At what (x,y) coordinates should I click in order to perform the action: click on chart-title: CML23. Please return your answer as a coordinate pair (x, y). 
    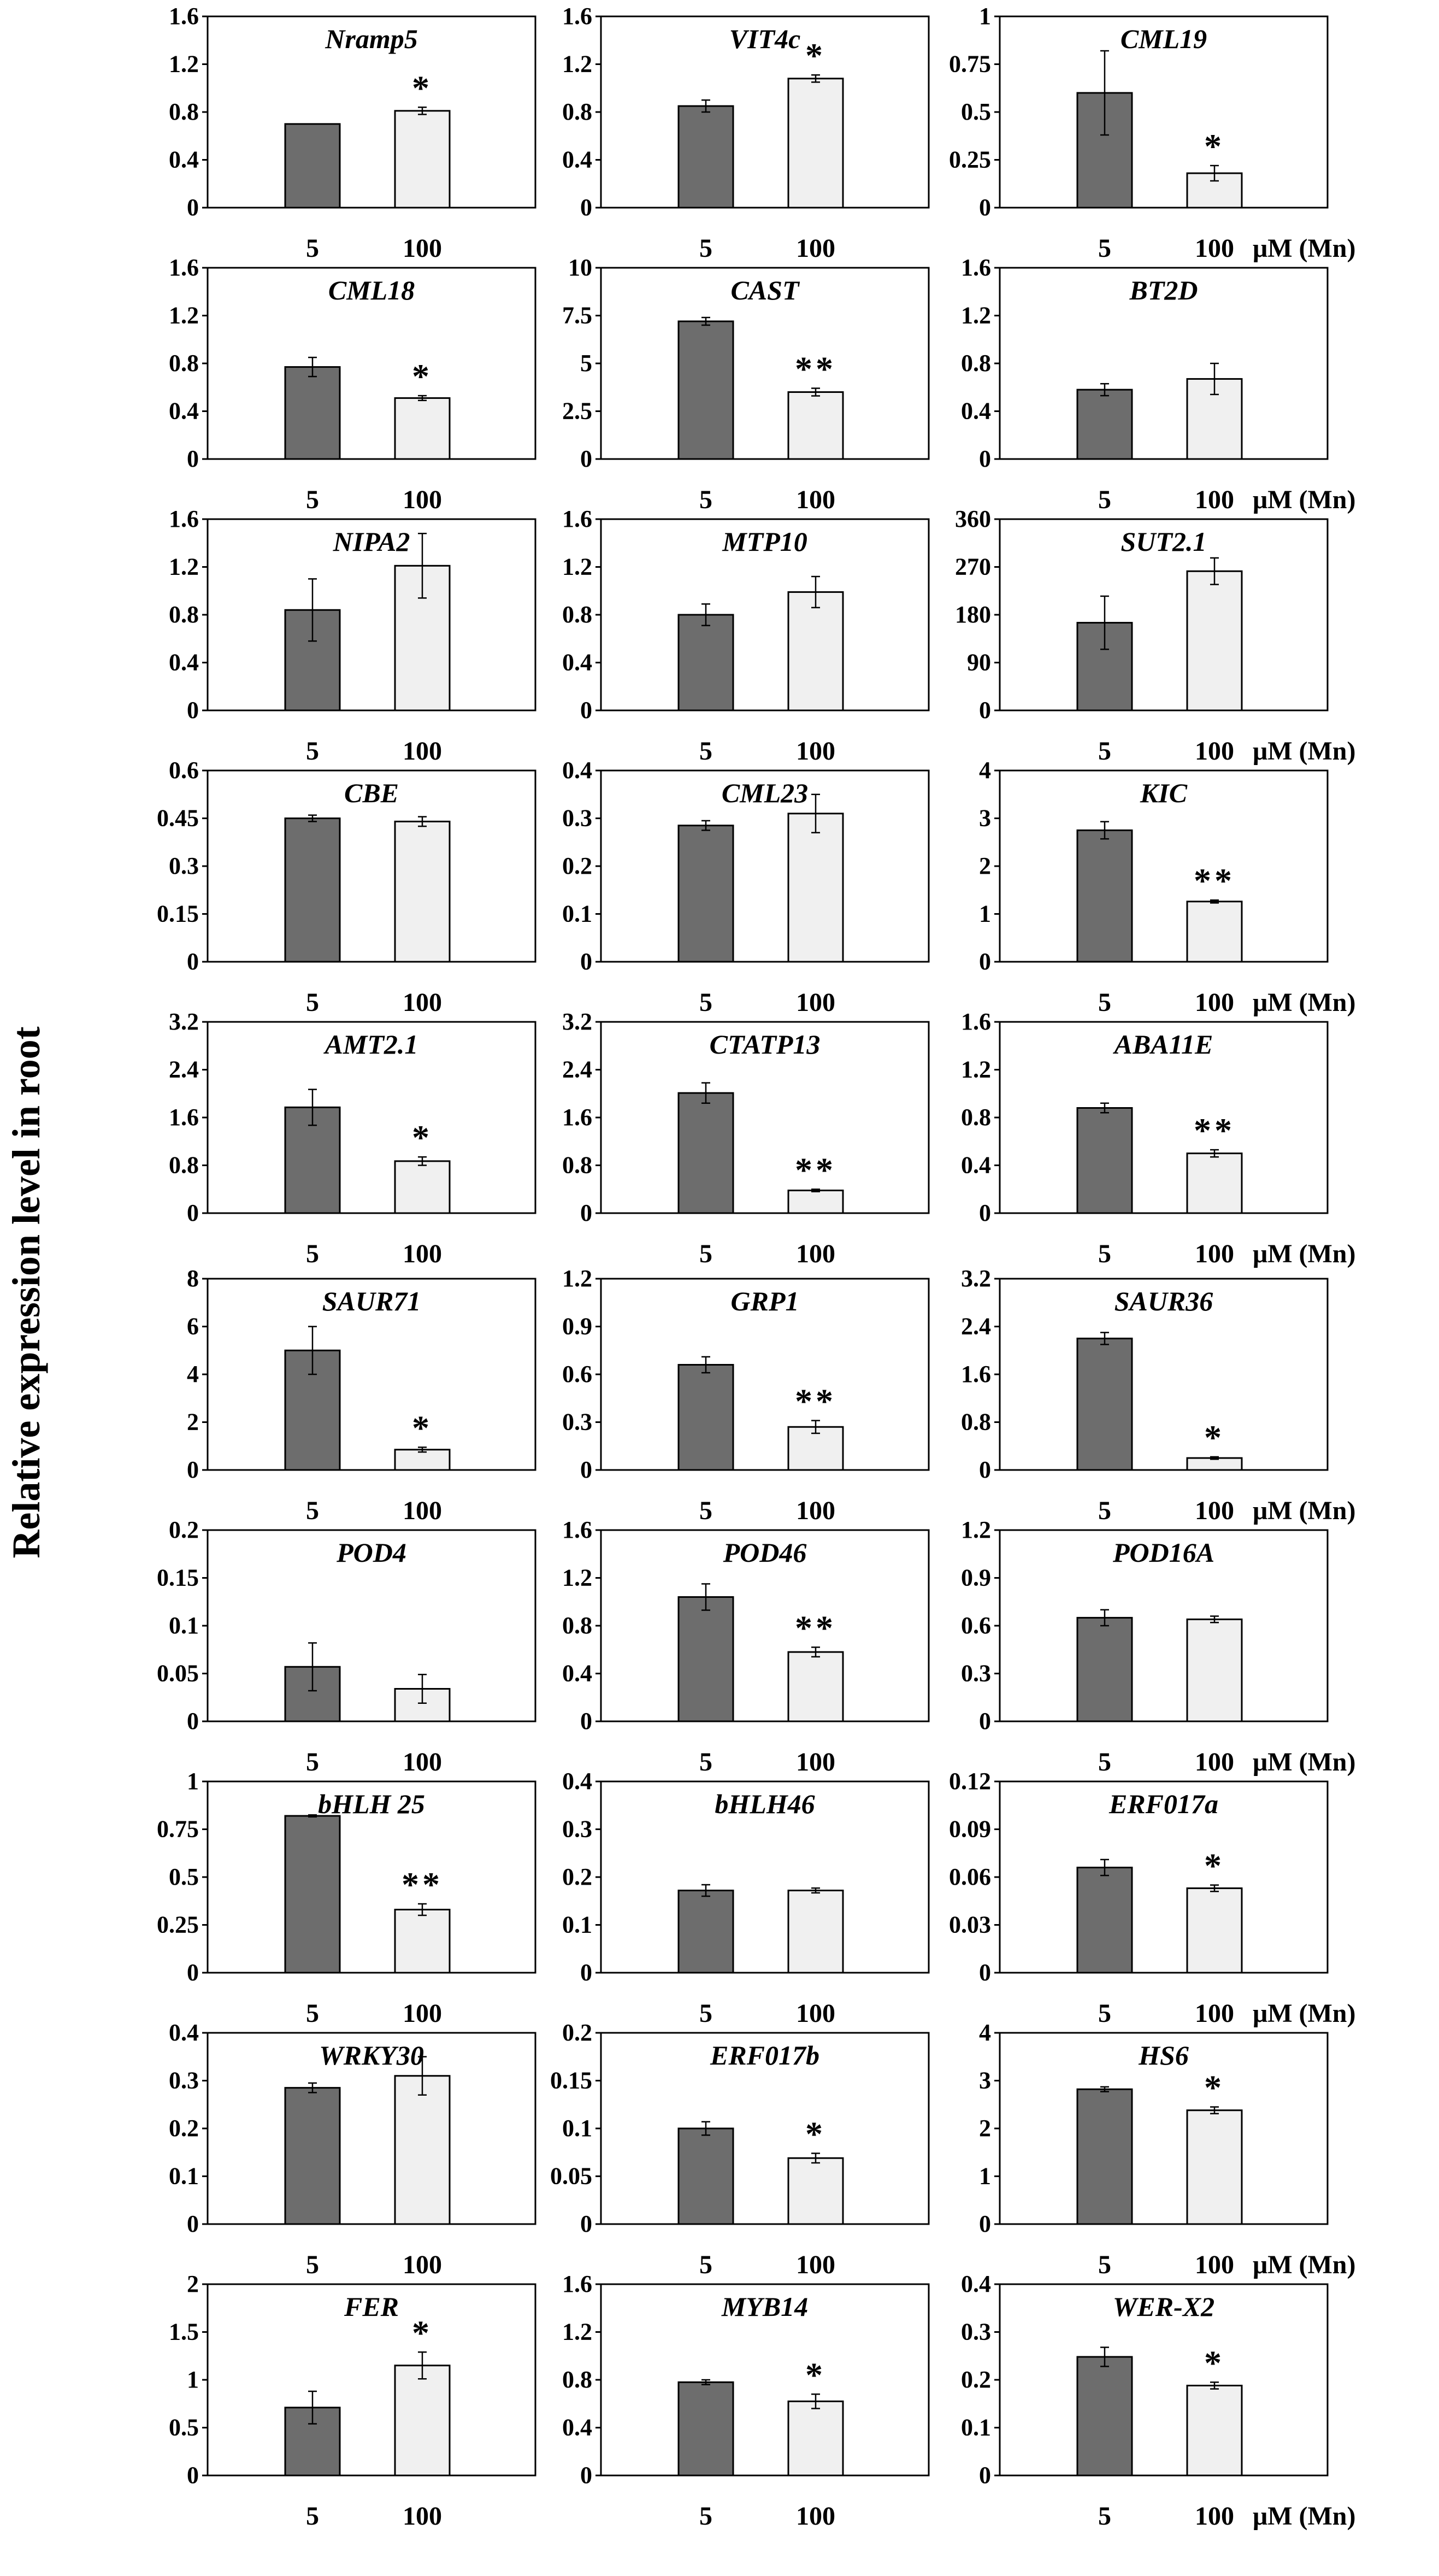
    Looking at the image, I should click on (765, 793).